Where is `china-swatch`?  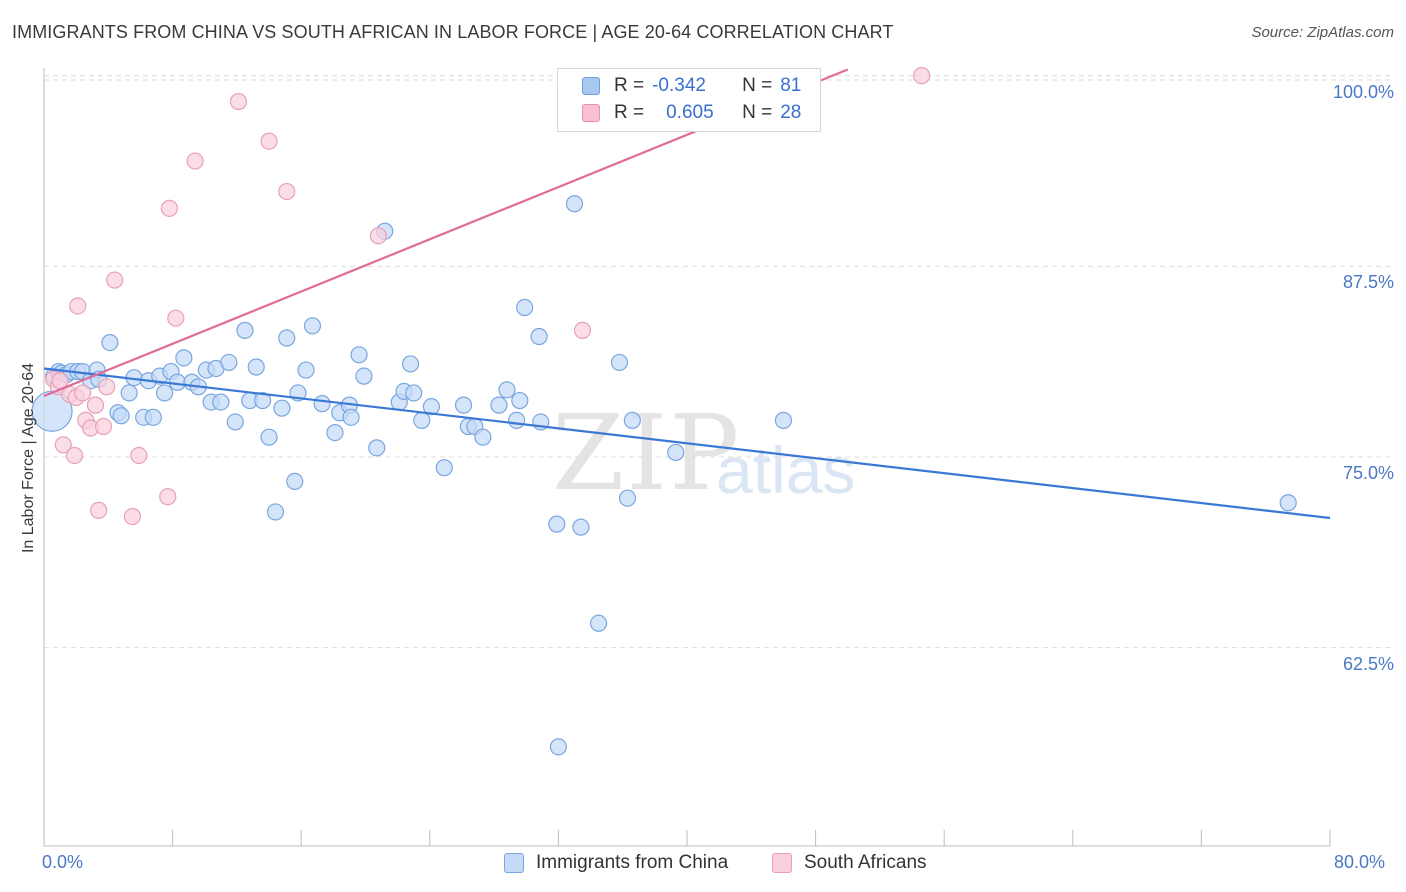
china-swatch is located at coordinates (591, 86).